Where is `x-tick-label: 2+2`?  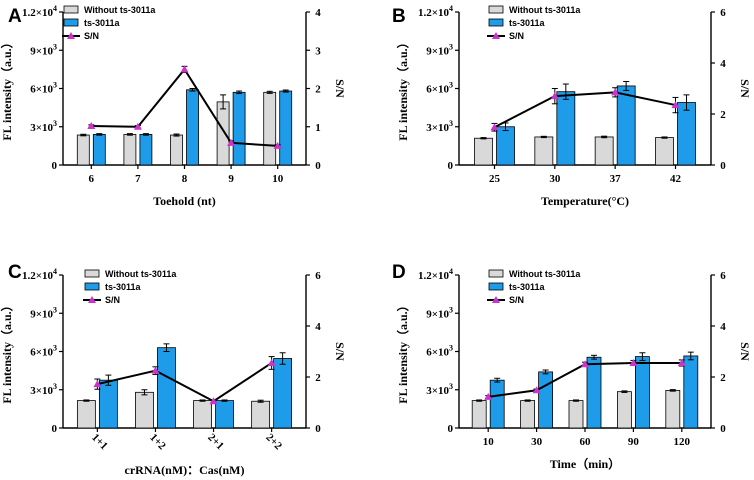
x-tick-label: 2+2 is located at coordinates (273, 442).